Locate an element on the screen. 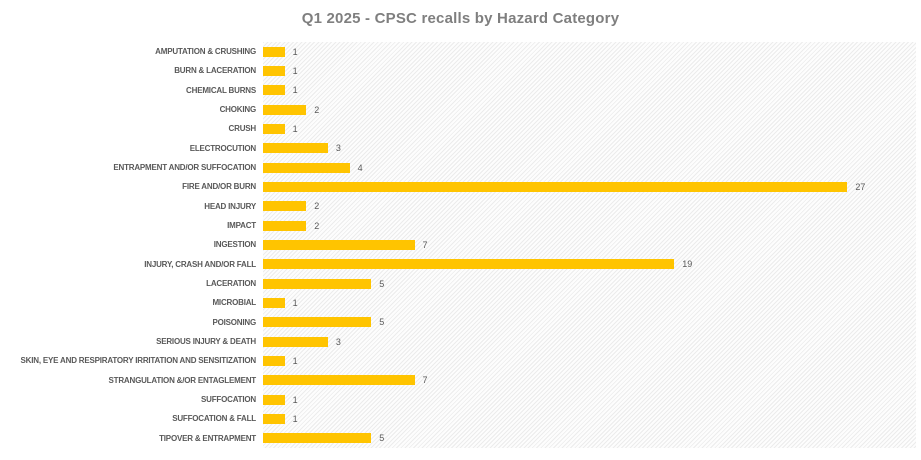 The height and width of the screenshot is (460, 921). chart-row: INJURY, CRASH AND/OR FALL 19 is located at coordinates (460, 264).